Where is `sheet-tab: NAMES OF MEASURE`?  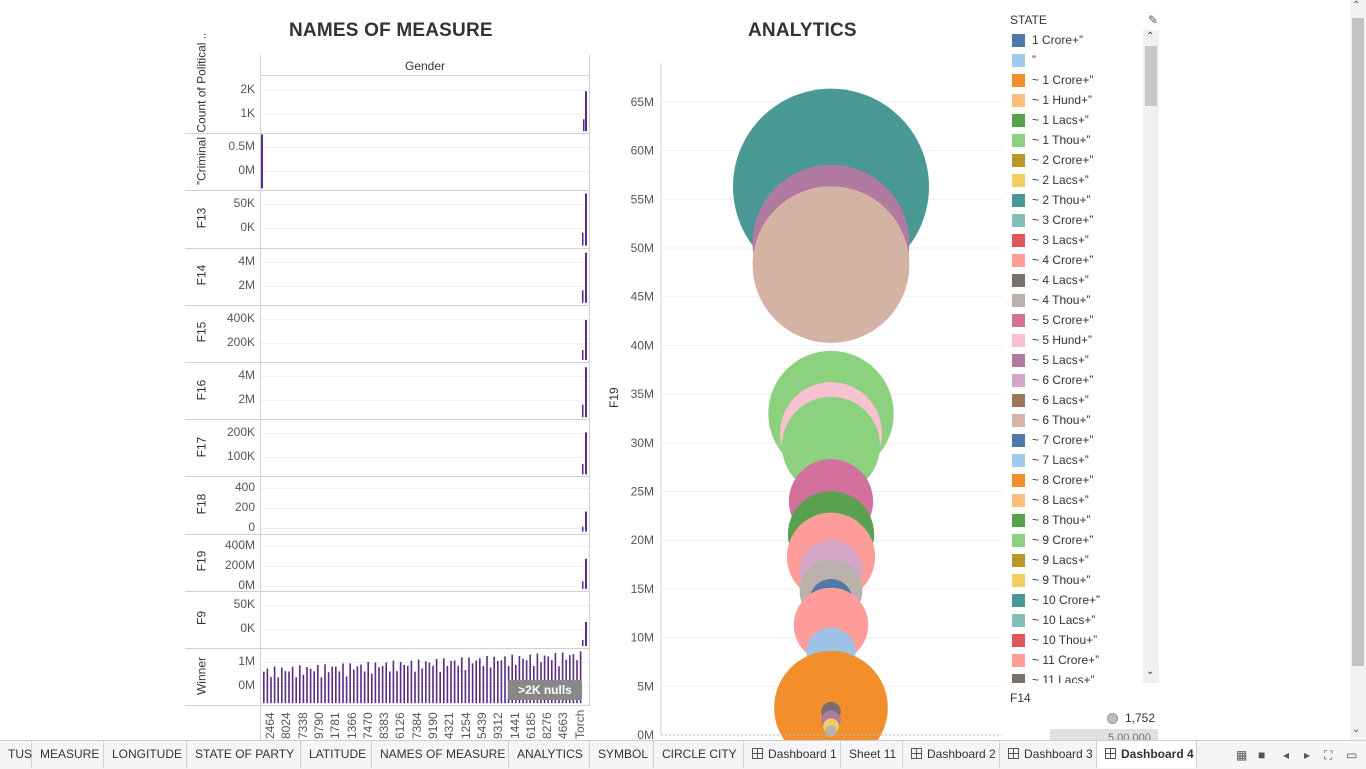 sheet-tab: NAMES OF MEASURE is located at coordinates (440, 754).